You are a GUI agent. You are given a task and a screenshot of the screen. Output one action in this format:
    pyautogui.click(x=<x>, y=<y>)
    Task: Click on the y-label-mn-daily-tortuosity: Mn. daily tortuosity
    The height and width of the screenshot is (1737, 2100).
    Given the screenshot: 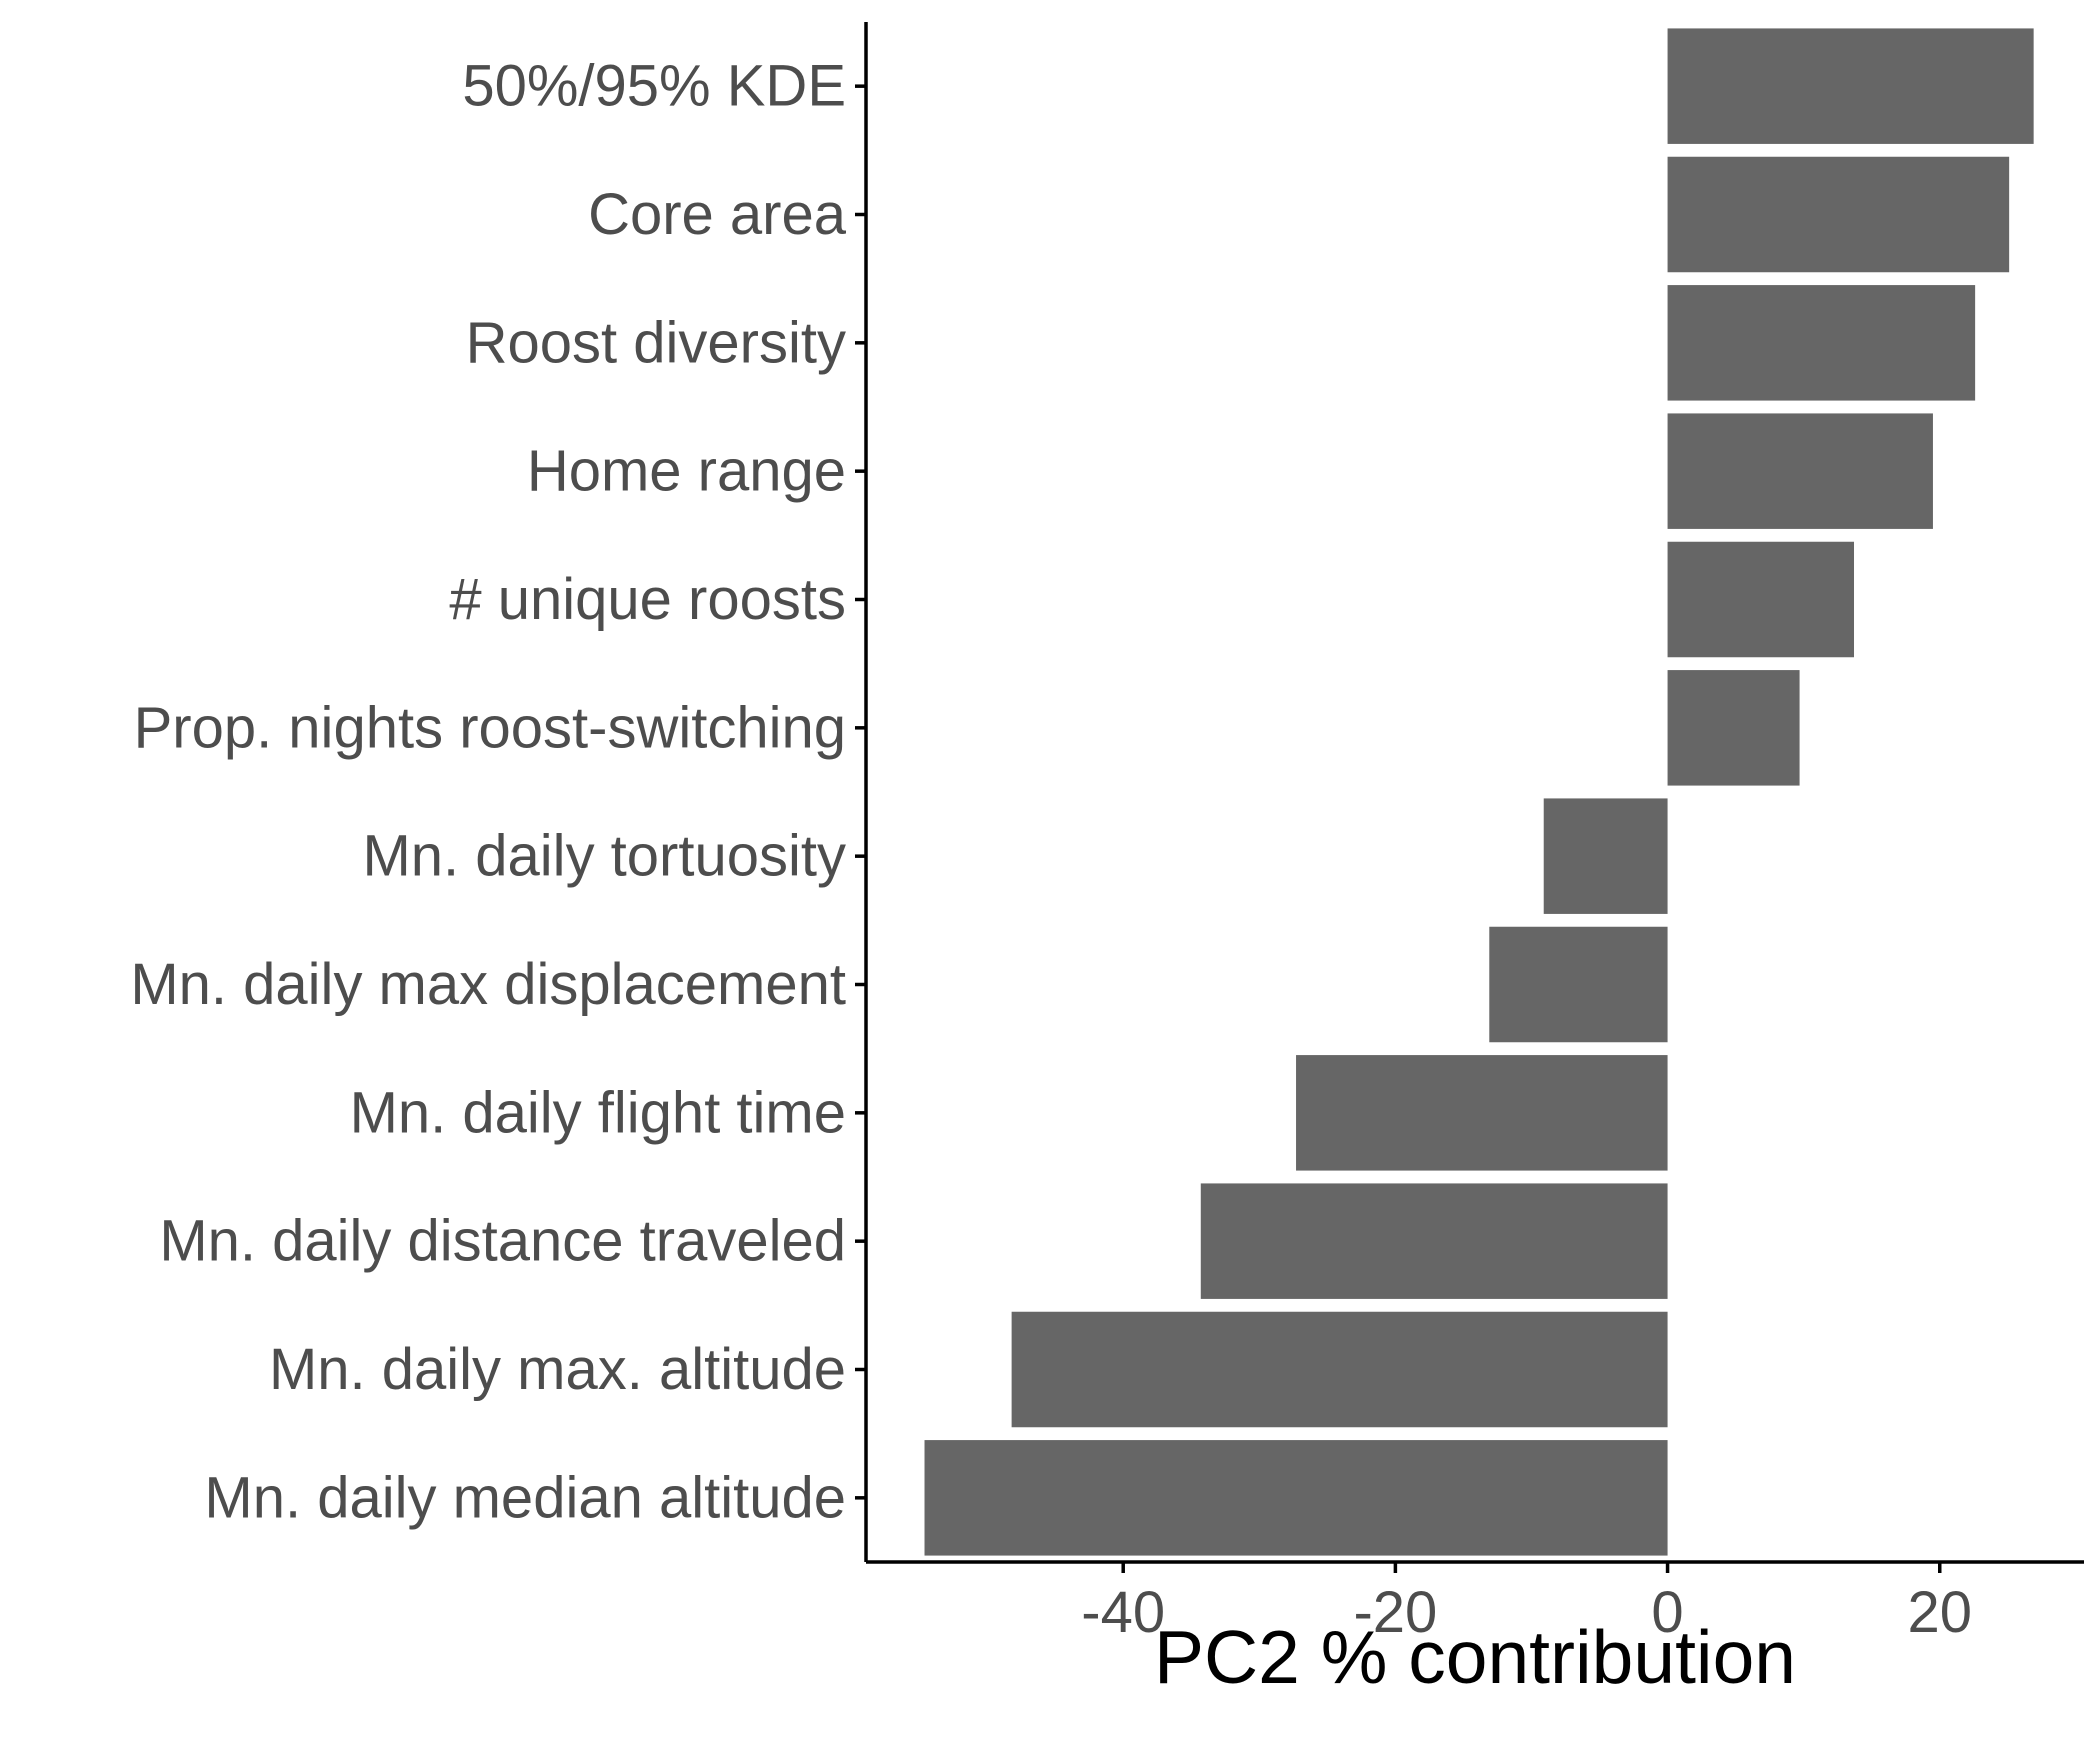 What is the action you would take?
    pyautogui.click(x=604, y=856)
    